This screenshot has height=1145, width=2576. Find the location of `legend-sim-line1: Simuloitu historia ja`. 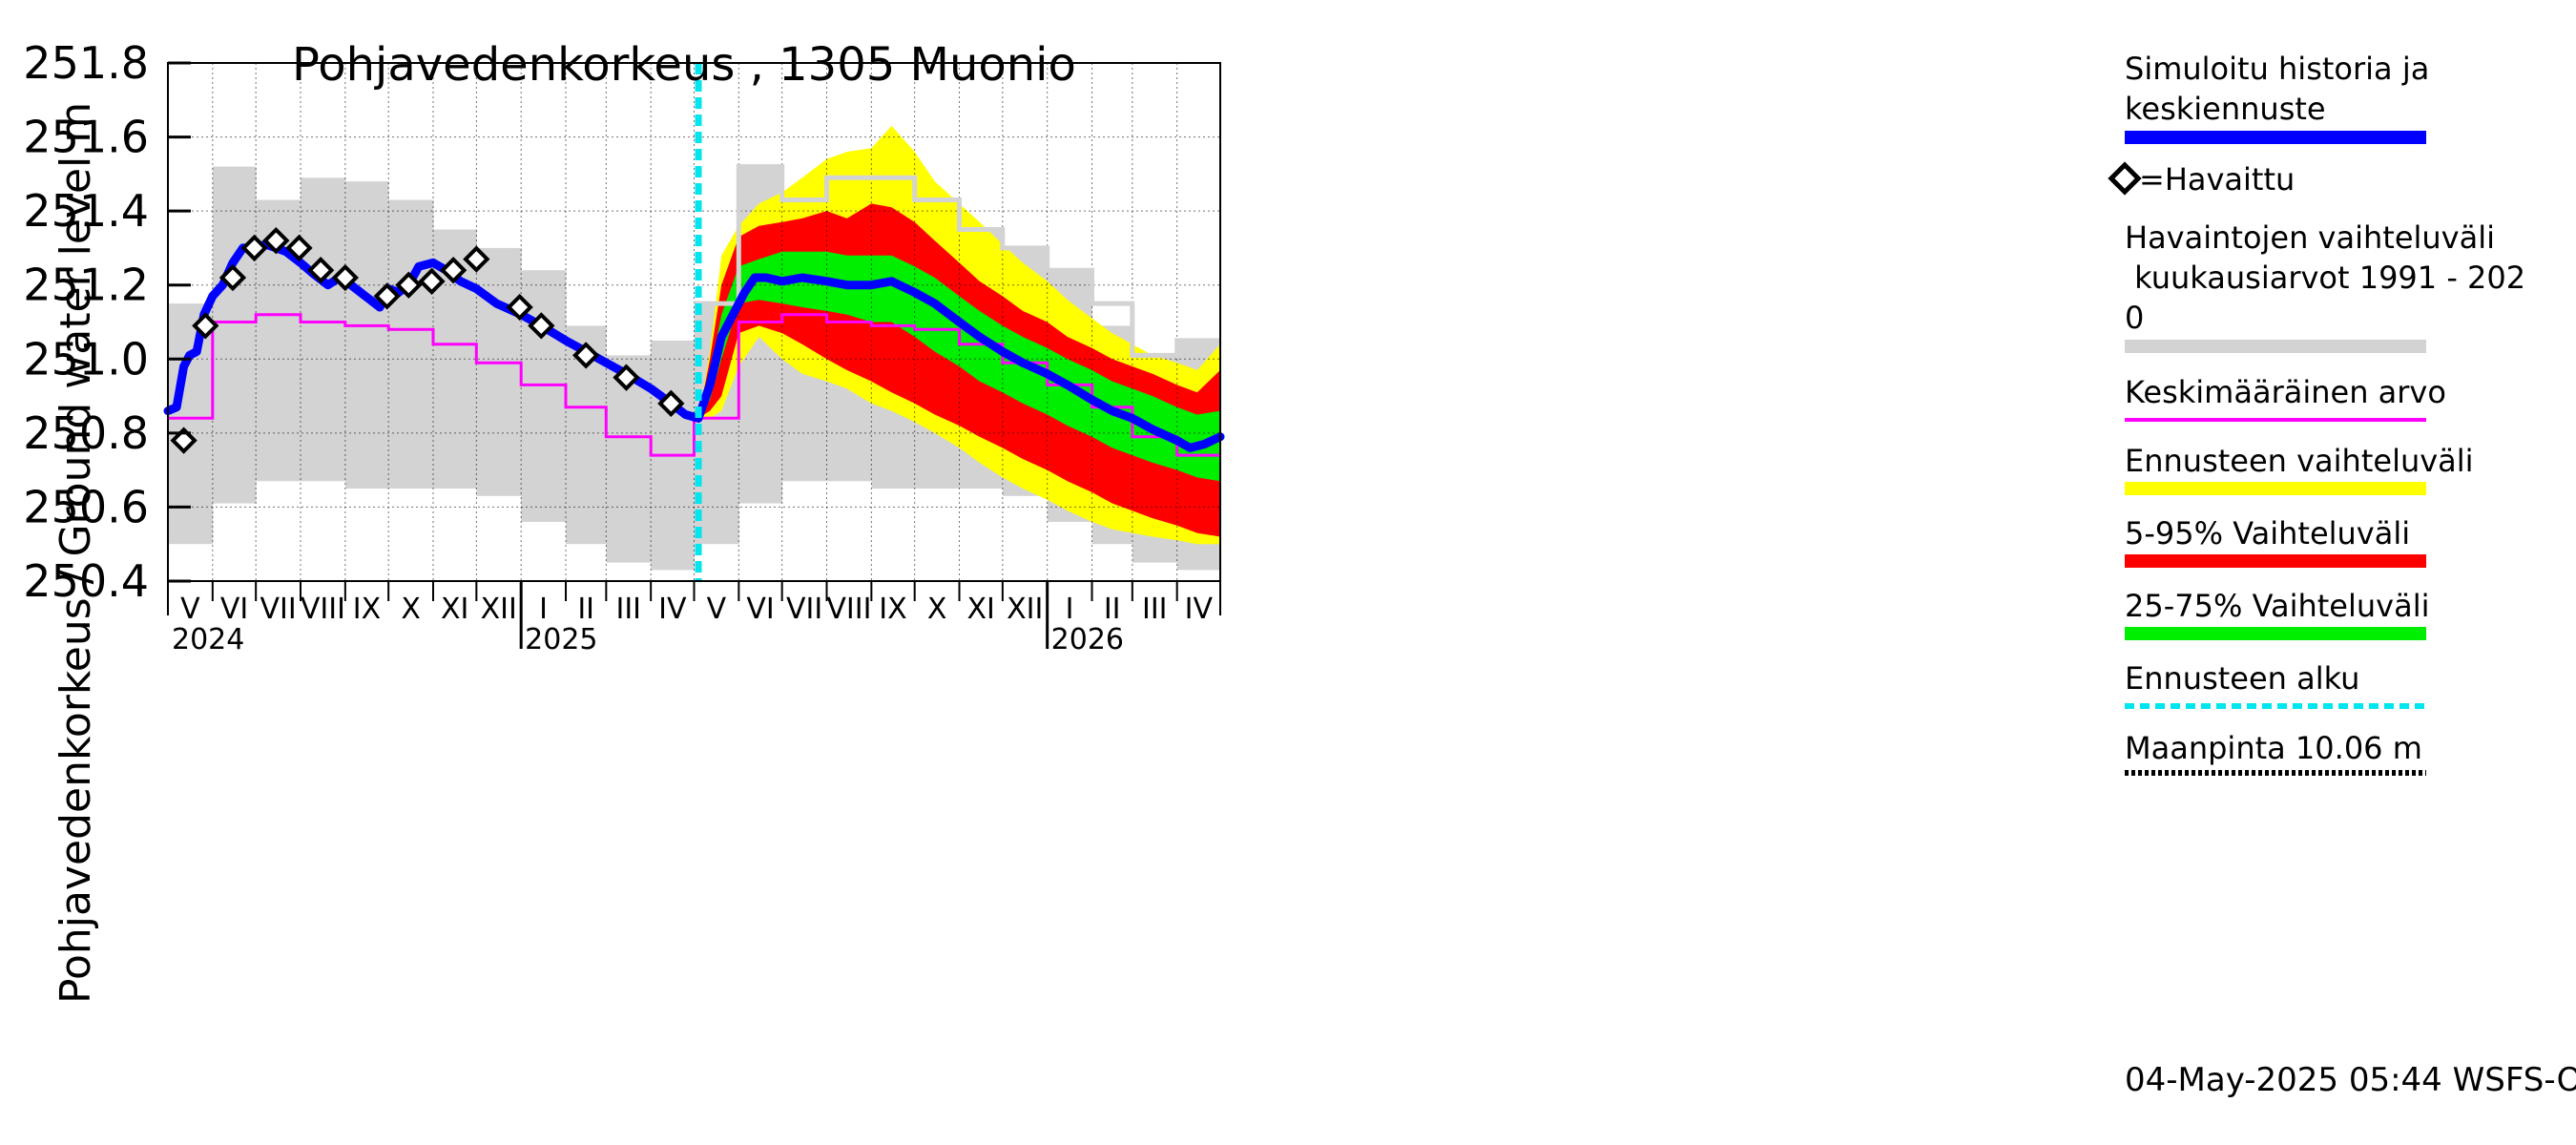

legend-sim-line1: Simuloitu historia ja is located at coordinates (2277, 69).